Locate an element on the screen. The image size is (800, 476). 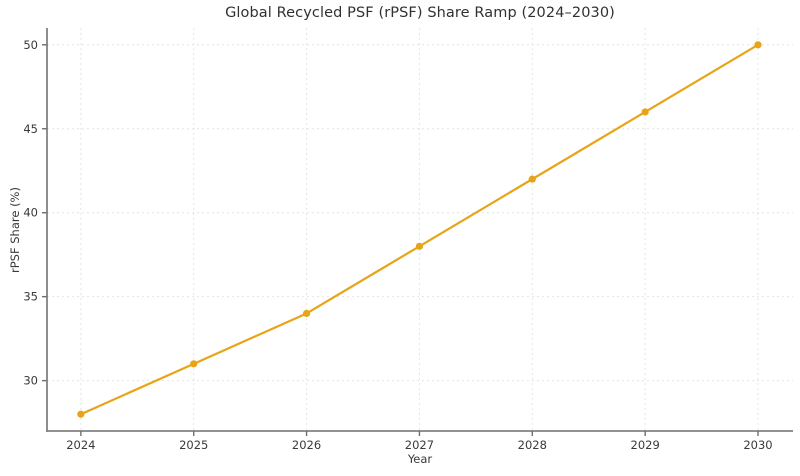
x-tick-label: 2027 is located at coordinates (419, 445).